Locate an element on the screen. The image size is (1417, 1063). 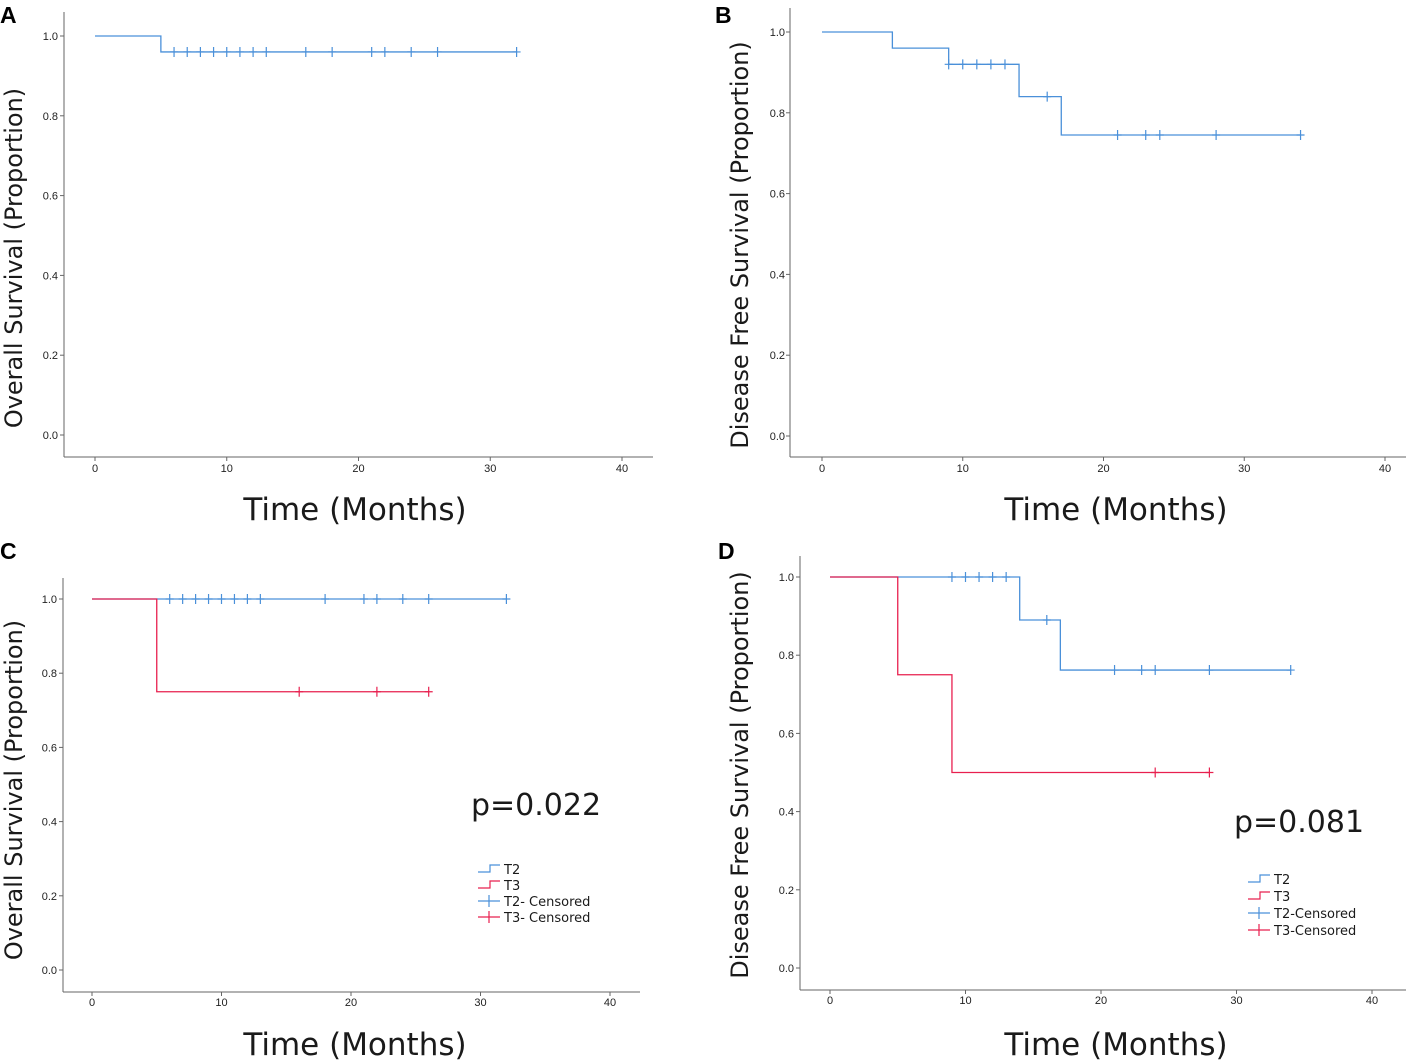
panel-c-ylabel: Overall Survival (Proportion) is located at coordinates (14, 790).